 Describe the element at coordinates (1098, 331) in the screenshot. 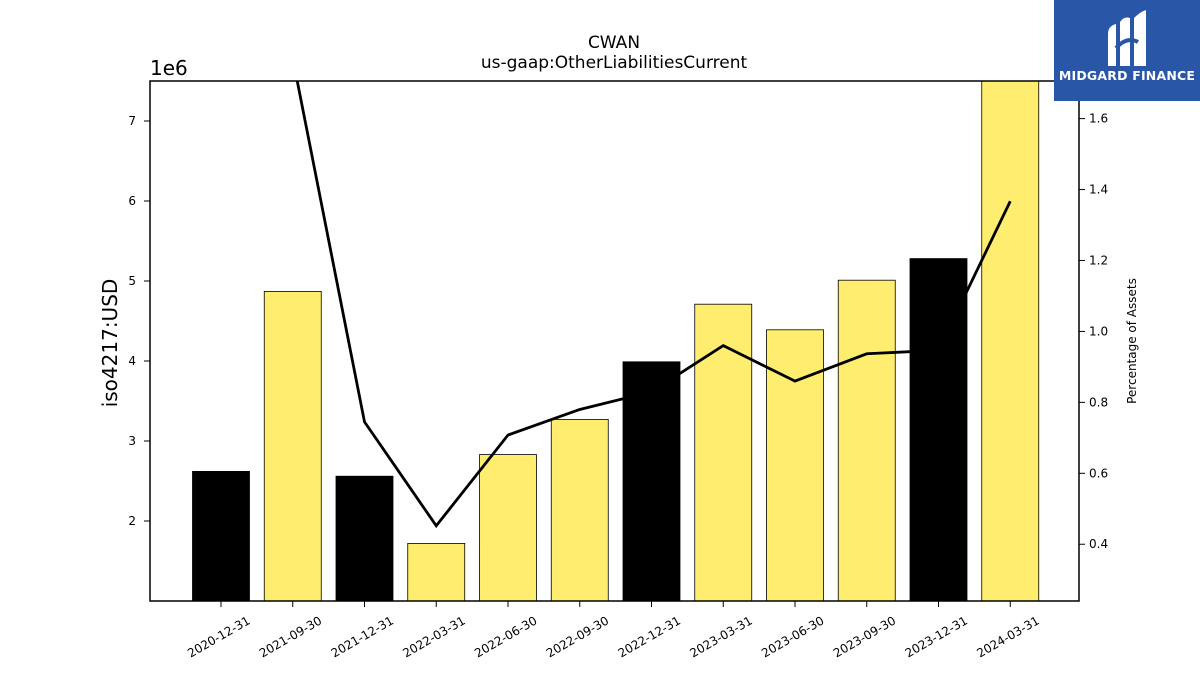

I see `y2-tick-label-1: 1.0` at that location.